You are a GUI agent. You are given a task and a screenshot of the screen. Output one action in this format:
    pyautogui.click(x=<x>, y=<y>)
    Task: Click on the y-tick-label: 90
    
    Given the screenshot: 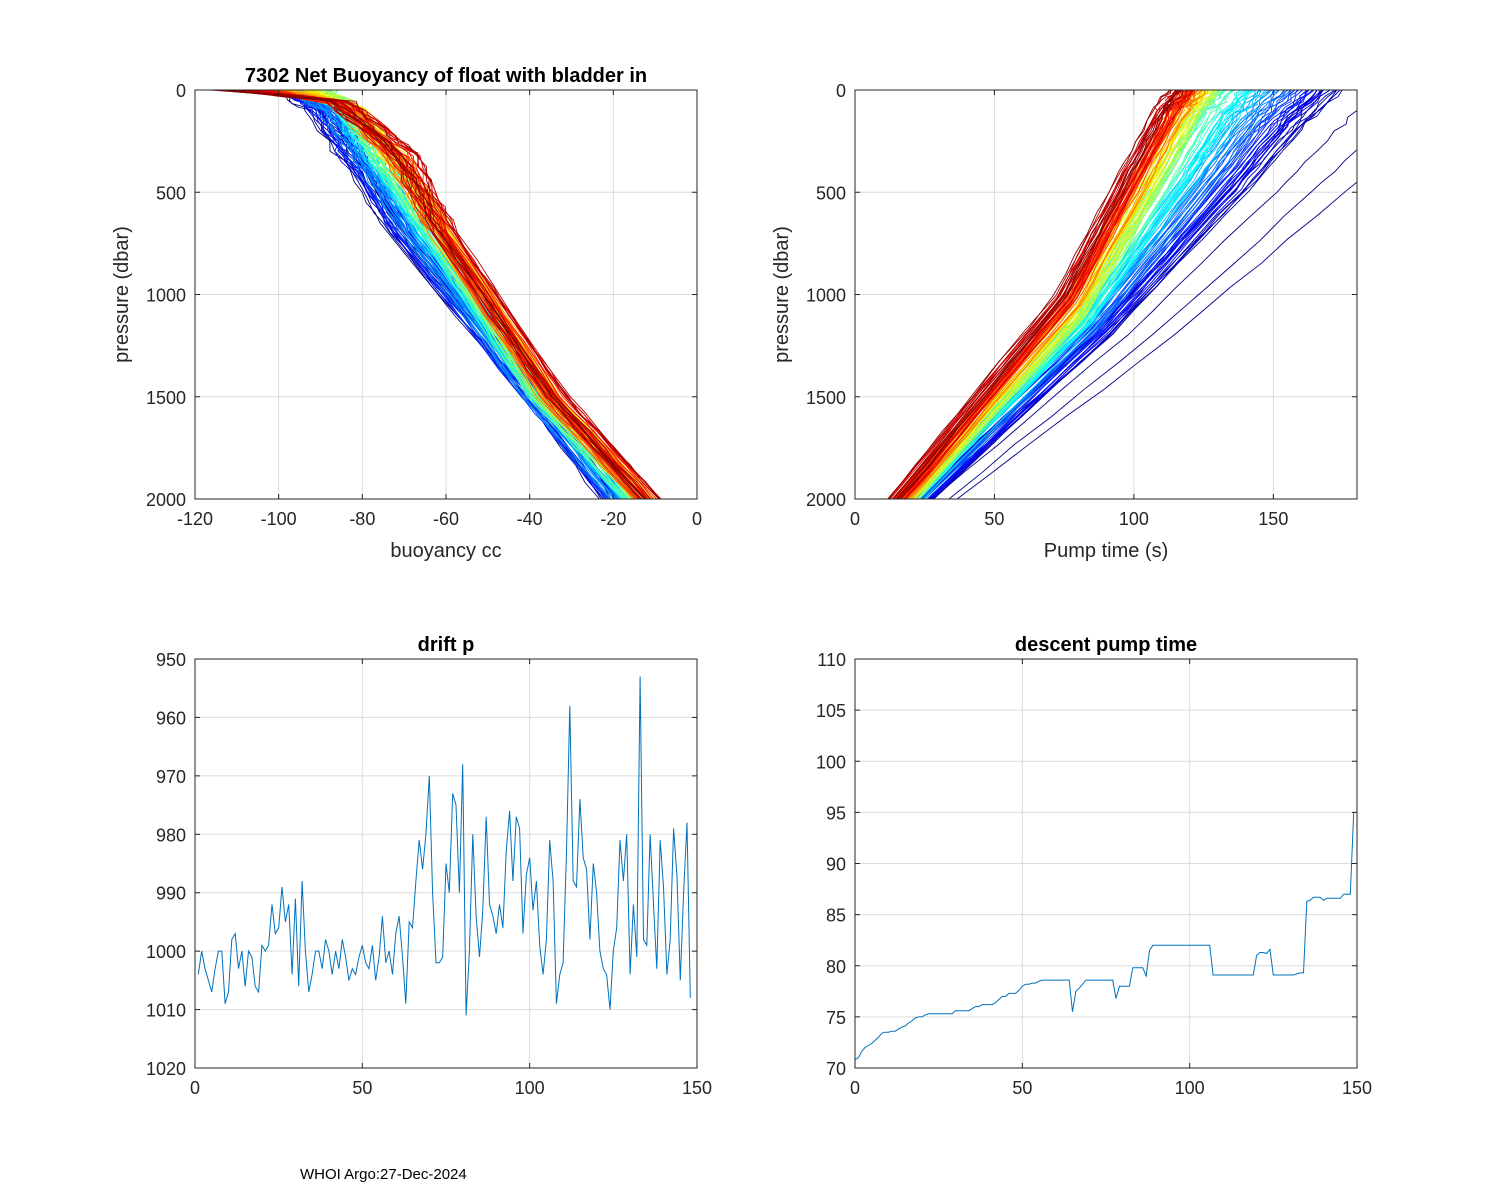 What is the action you would take?
    pyautogui.click(x=836, y=865)
    